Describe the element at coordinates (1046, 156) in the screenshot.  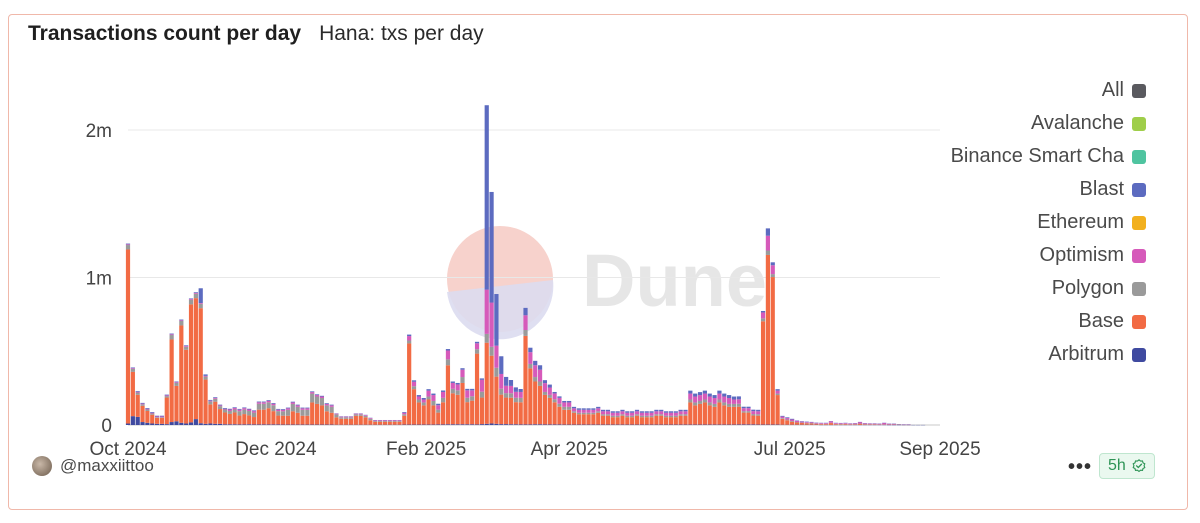
I see `legend-item: Binance Smart Cha` at that location.